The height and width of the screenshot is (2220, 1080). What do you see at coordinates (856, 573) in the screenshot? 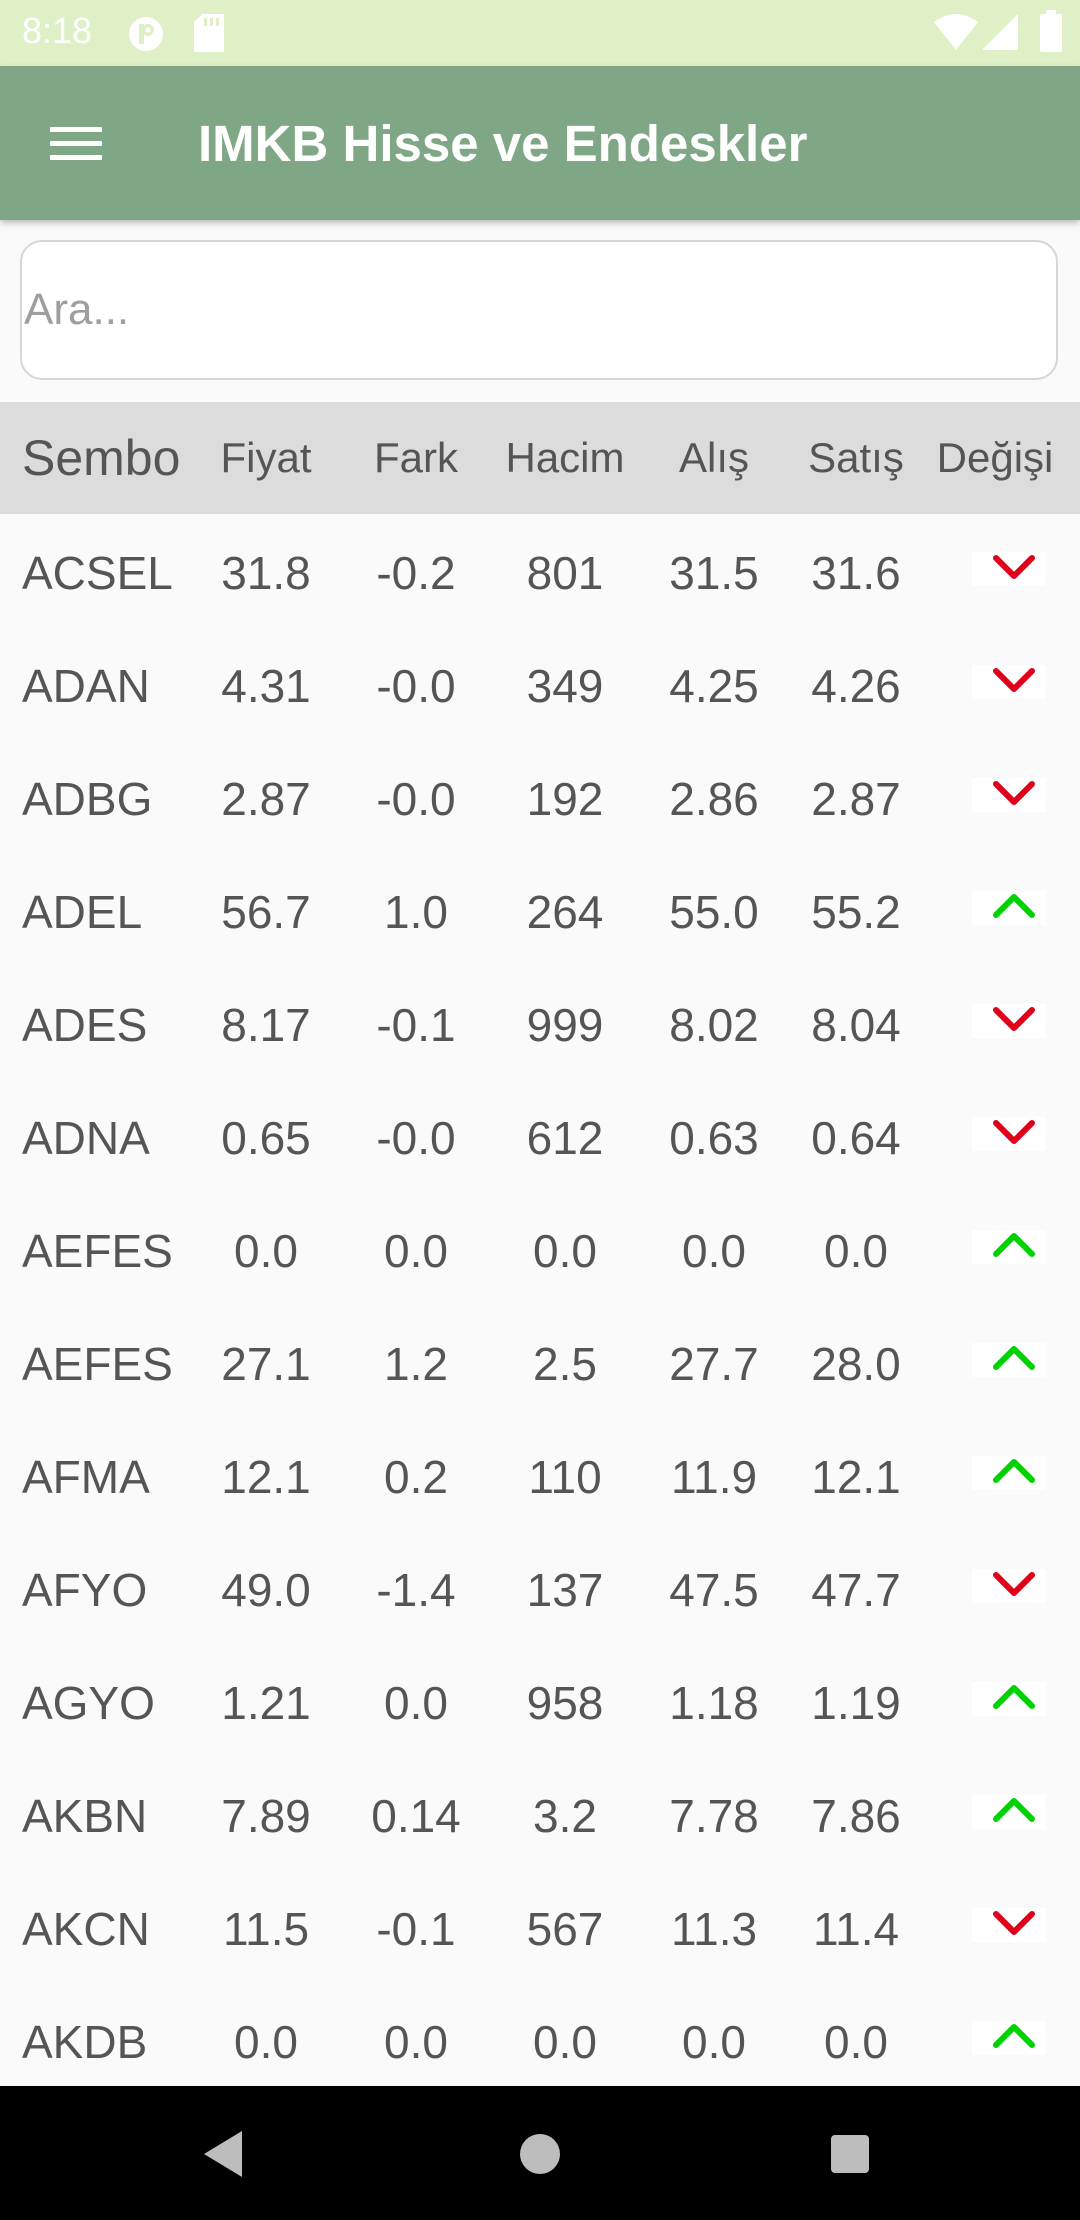
I see `cell-ask: 31.6` at bounding box center [856, 573].